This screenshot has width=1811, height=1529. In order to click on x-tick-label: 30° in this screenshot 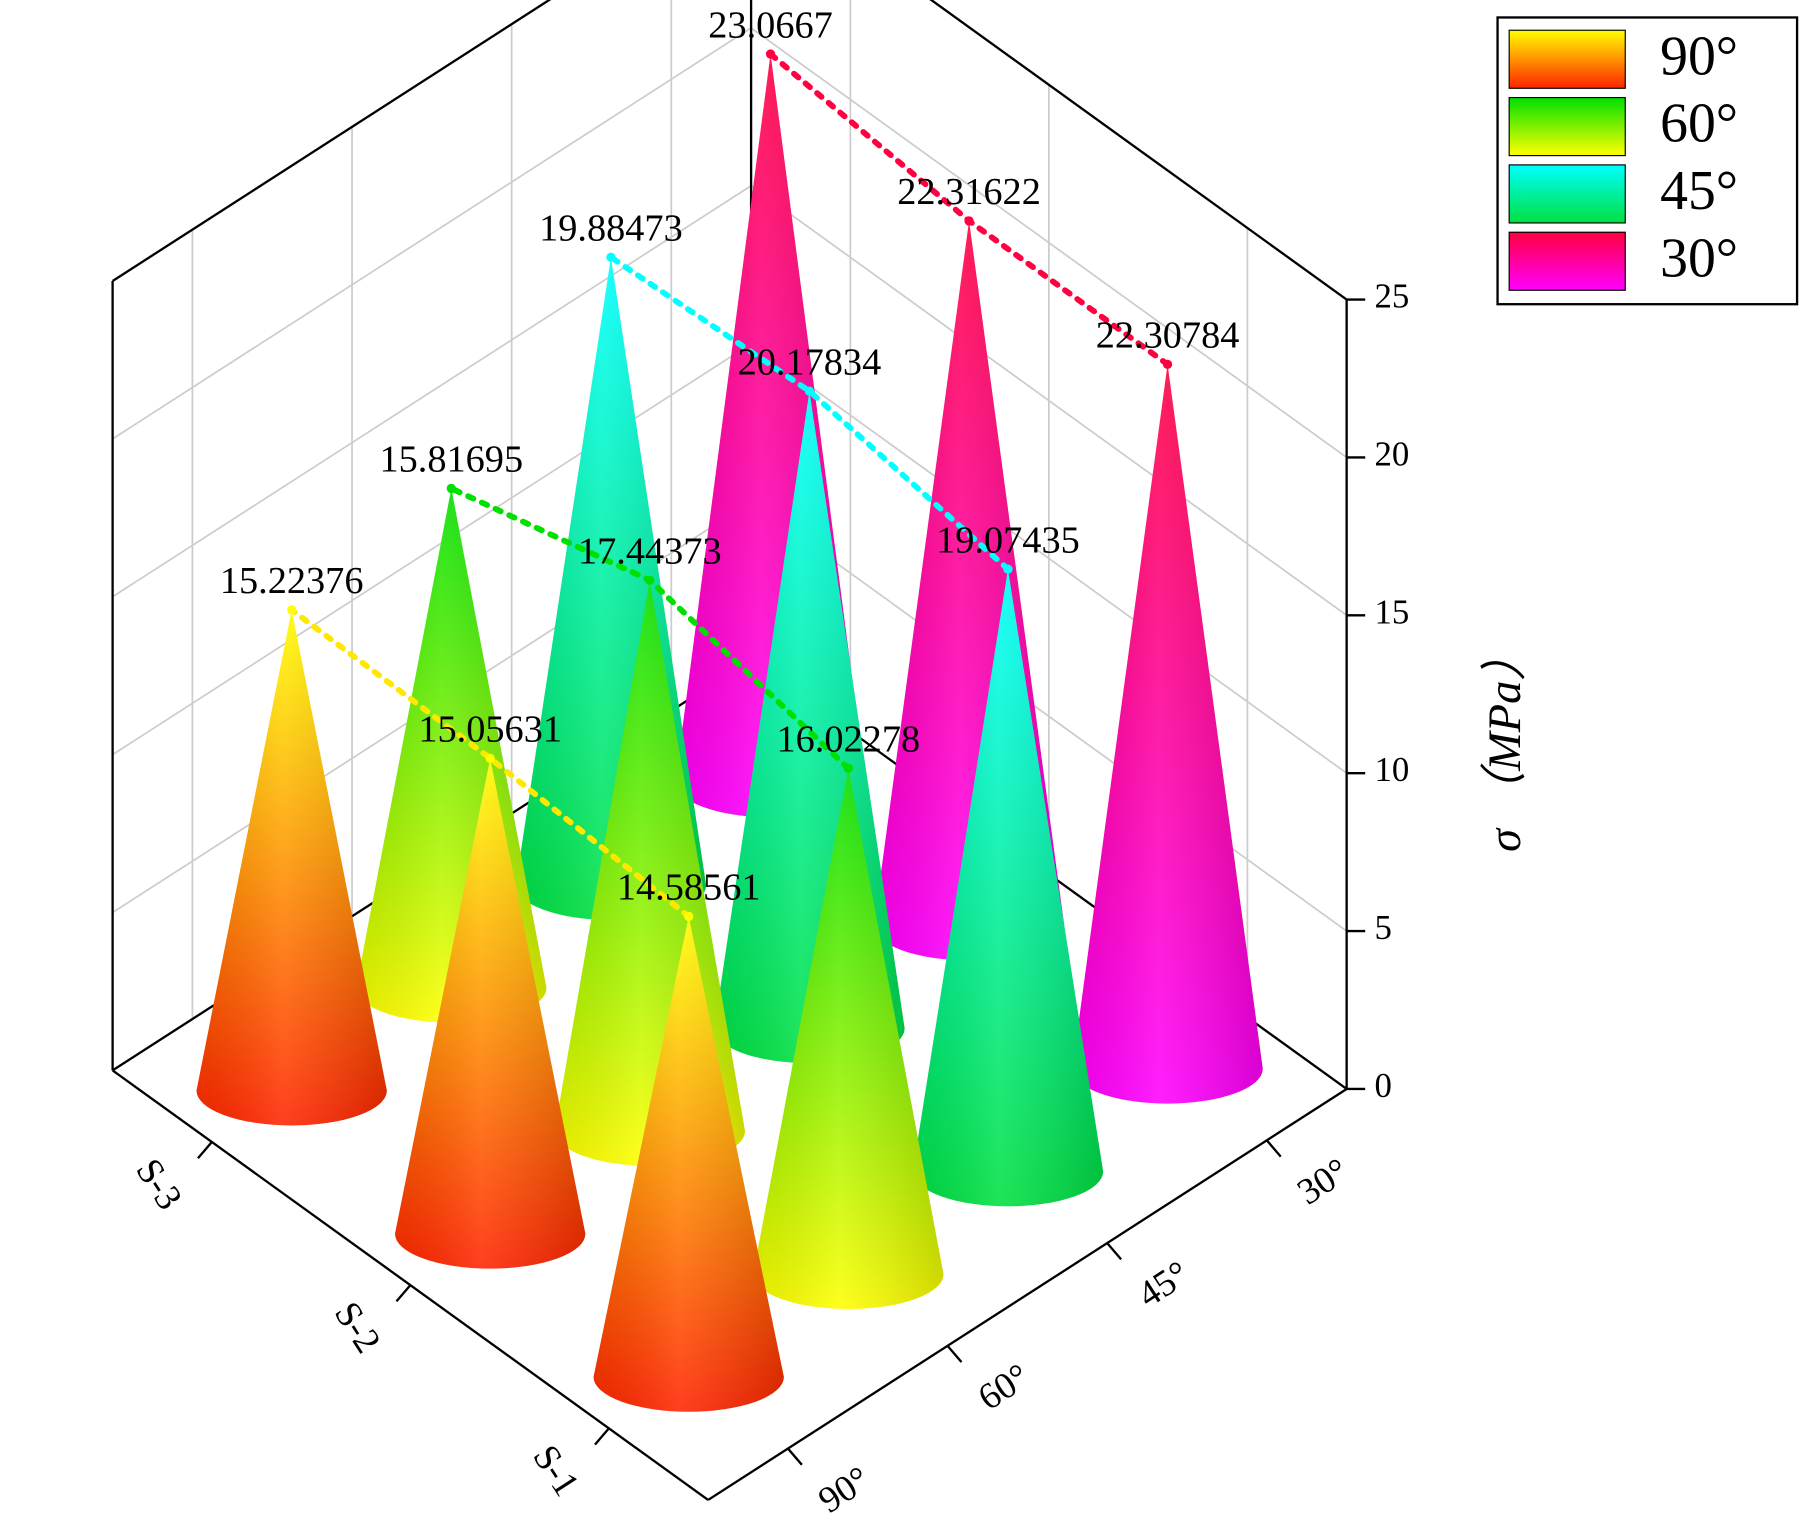, I will do `click(1323, 1182)`.